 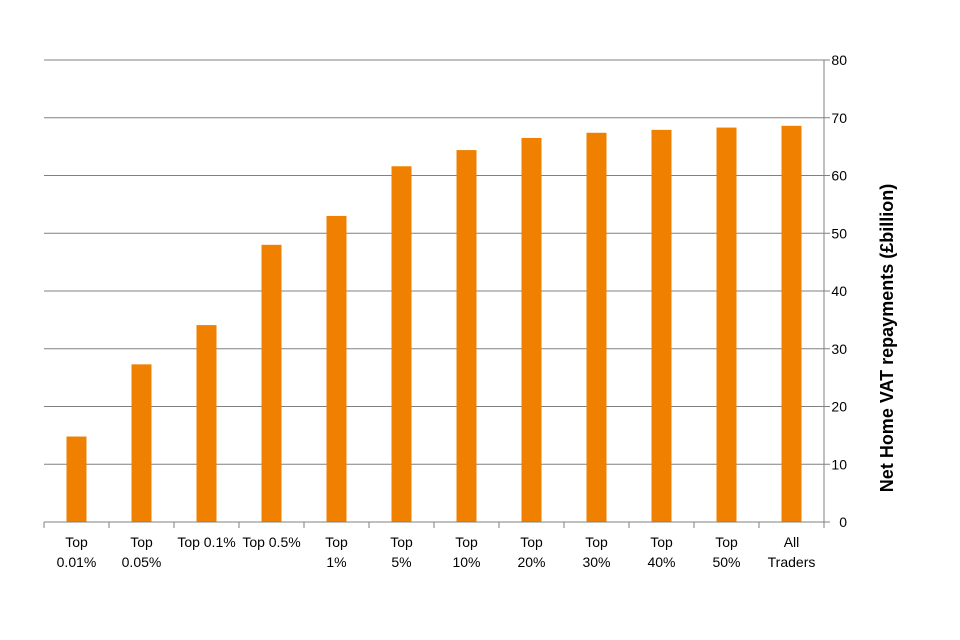 What do you see at coordinates (336, 562) in the screenshot?
I see `x-category-label-line: 1%` at bounding box center [336, 562].